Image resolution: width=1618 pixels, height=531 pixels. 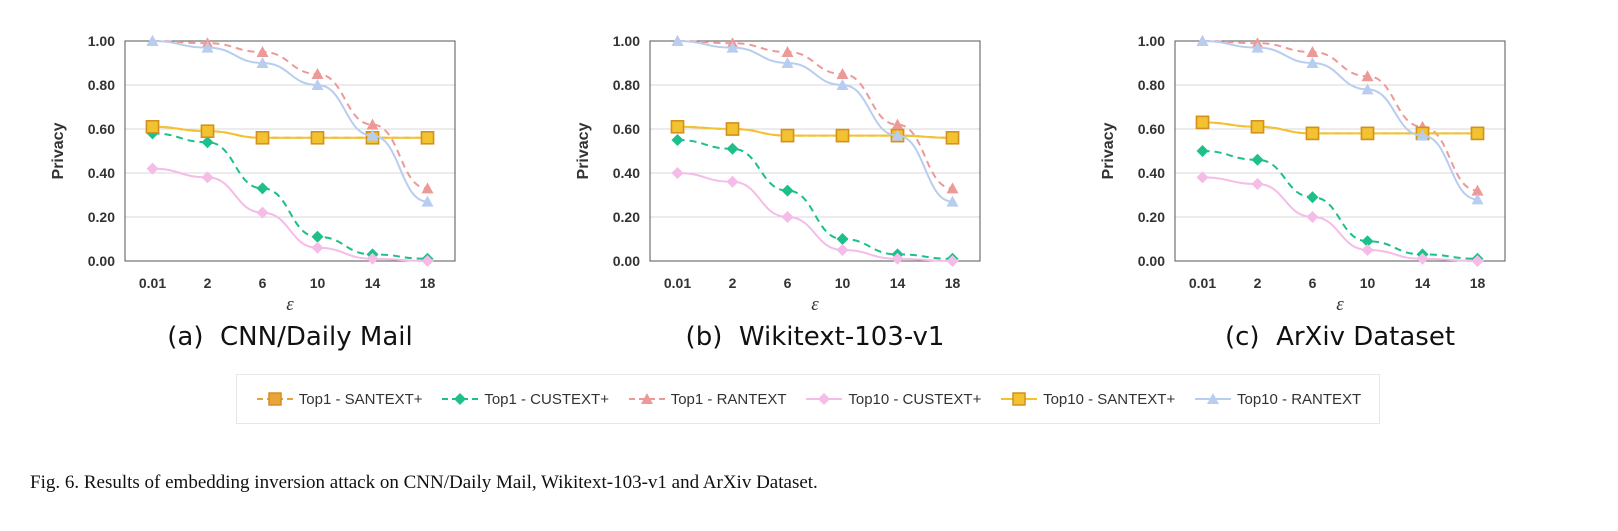 What do you see at coordinates (915, 399) in the screenshot?
I see `legend-label: Top10 - CUSTEXT+` at bounding box center [915, 399].